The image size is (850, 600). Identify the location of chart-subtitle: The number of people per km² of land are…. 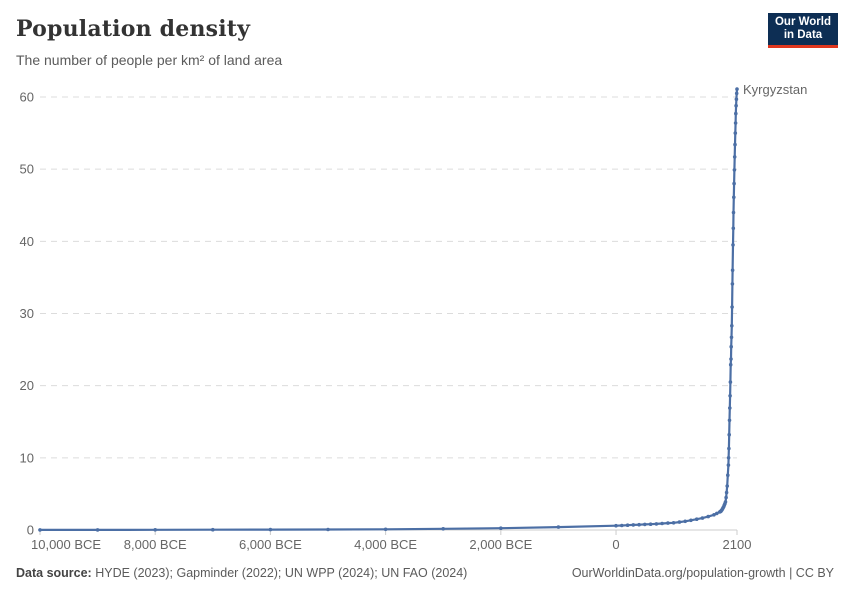
(149, 60).